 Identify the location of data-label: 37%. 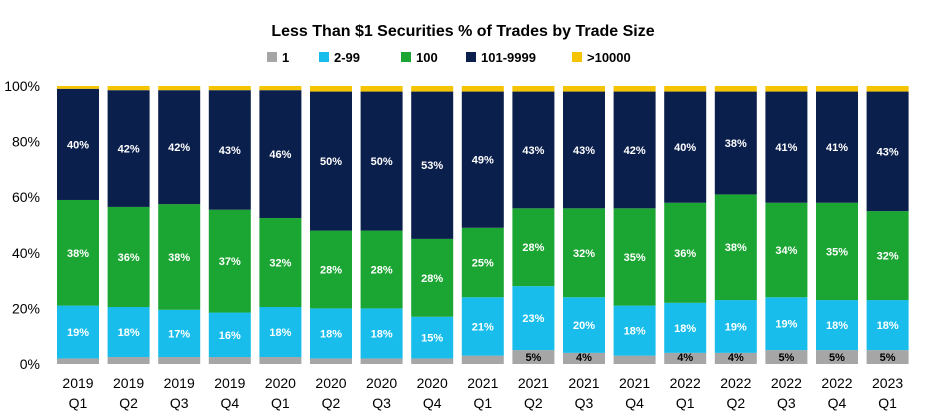
(230, 262).